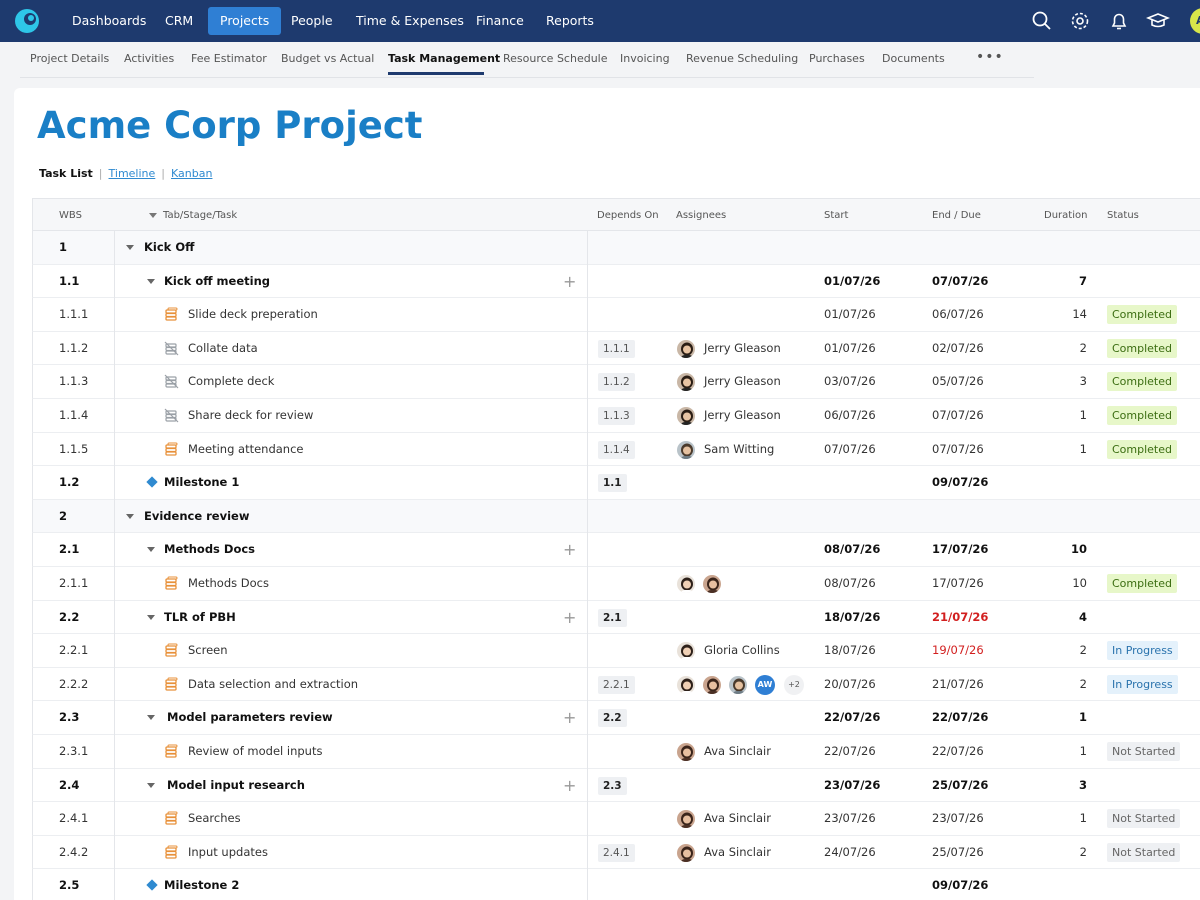 Image resolution: width=1200 pixels, height=900 pixels. Describe the element at coordinates (1158, 21) in the screenshot. I see `graduation-cap-icon` at that location.